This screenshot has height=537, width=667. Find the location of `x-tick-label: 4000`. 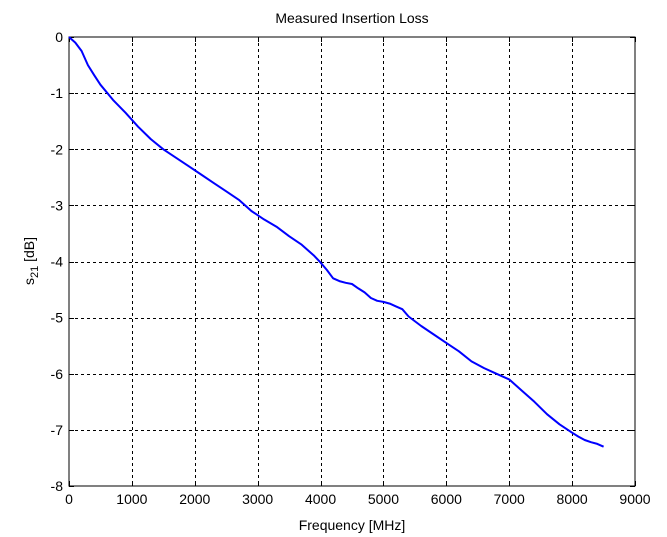

x-tick-label: 4000 is located at coordinates (320, 499).